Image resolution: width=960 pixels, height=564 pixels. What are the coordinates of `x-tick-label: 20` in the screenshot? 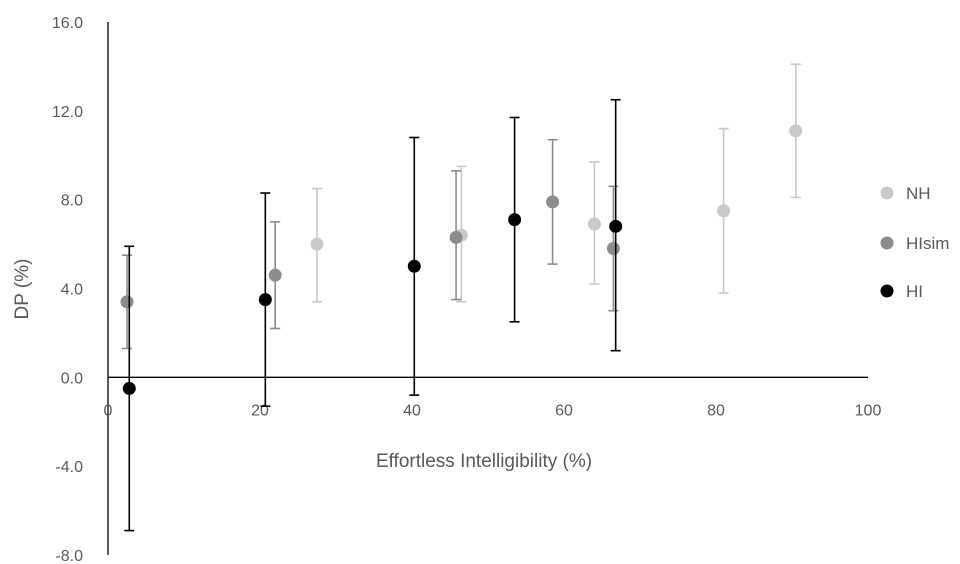 It's located at (260, 410).